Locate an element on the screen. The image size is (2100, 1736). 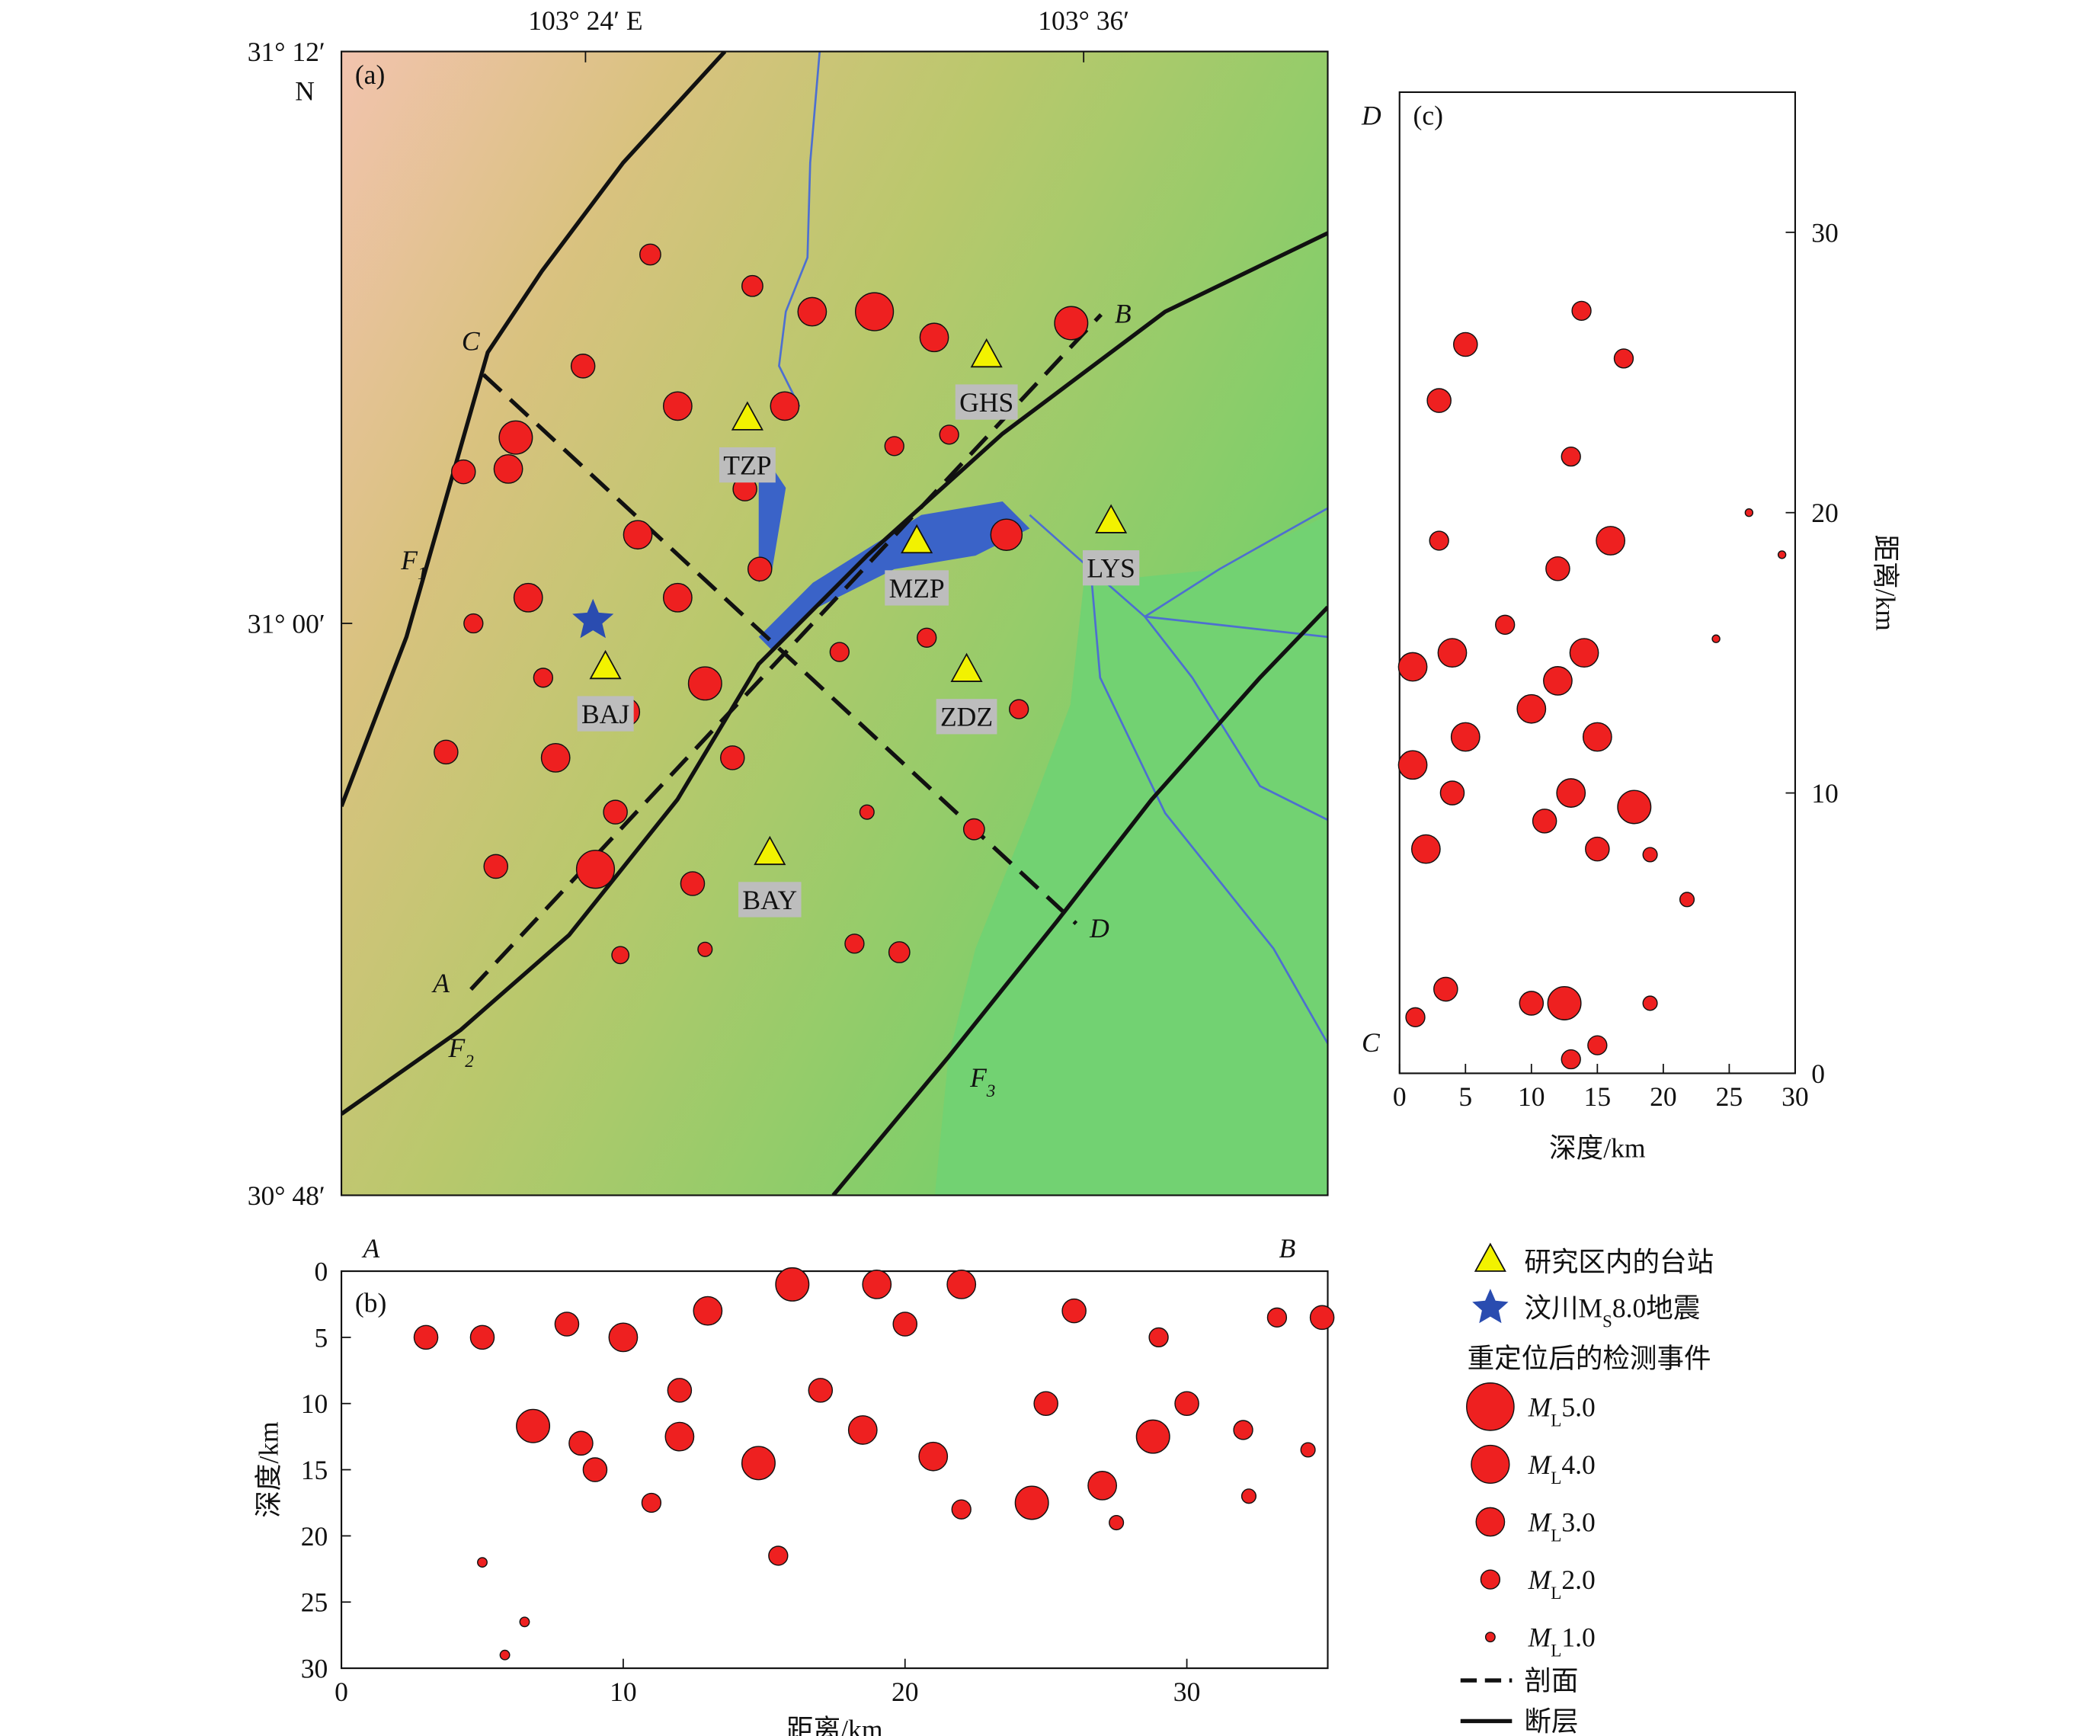
legend-label: 研究区内的台站 is located at coordinates (1619, 1262).